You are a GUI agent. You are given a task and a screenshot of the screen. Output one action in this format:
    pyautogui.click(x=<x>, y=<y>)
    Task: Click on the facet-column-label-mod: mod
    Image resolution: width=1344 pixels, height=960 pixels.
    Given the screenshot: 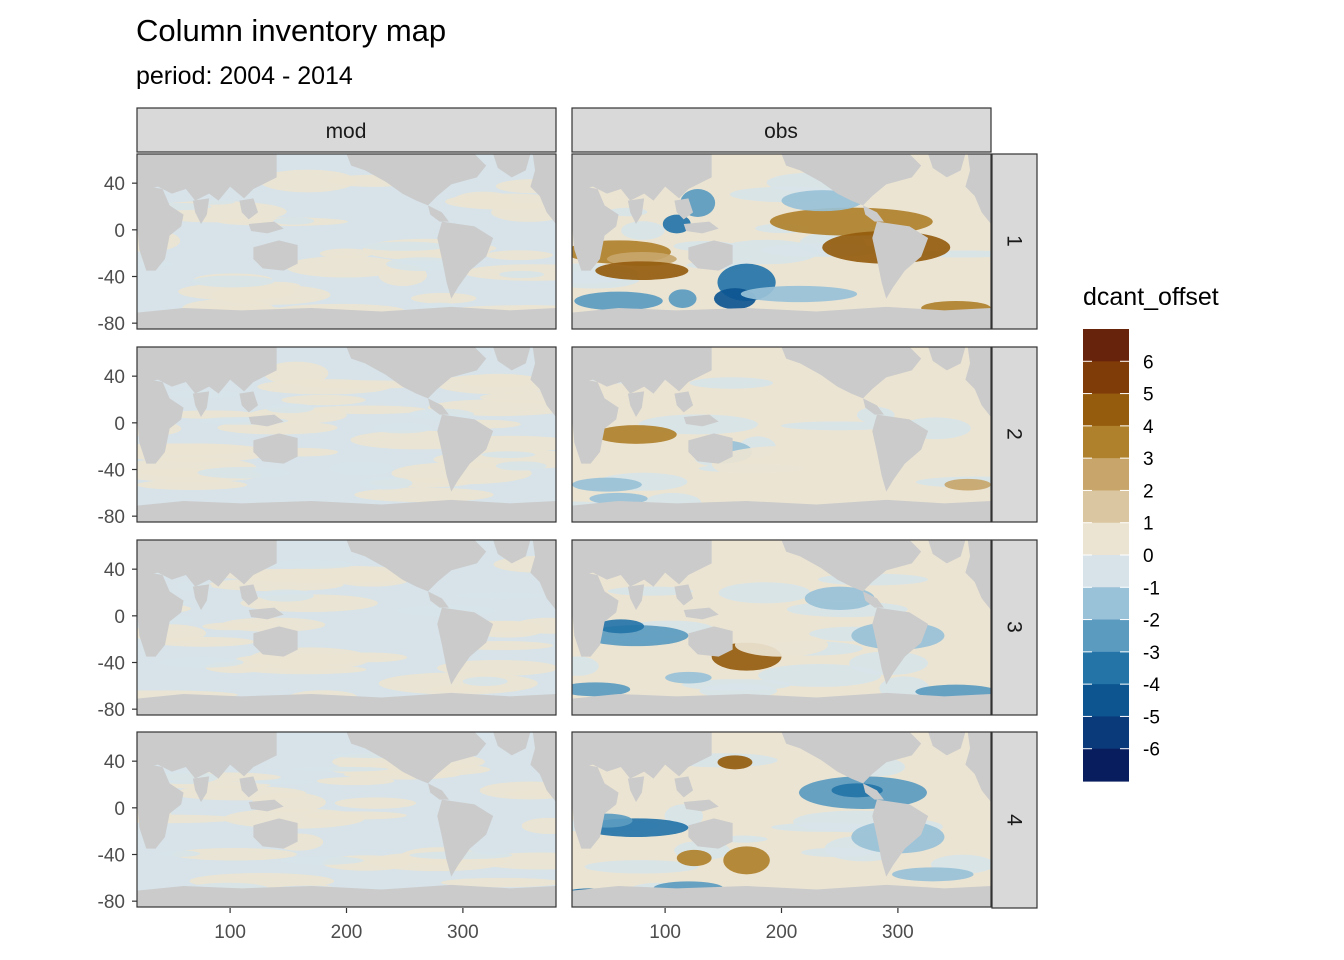 What is the action you would take?
    pyautogui.click(x=346, y=131)
    